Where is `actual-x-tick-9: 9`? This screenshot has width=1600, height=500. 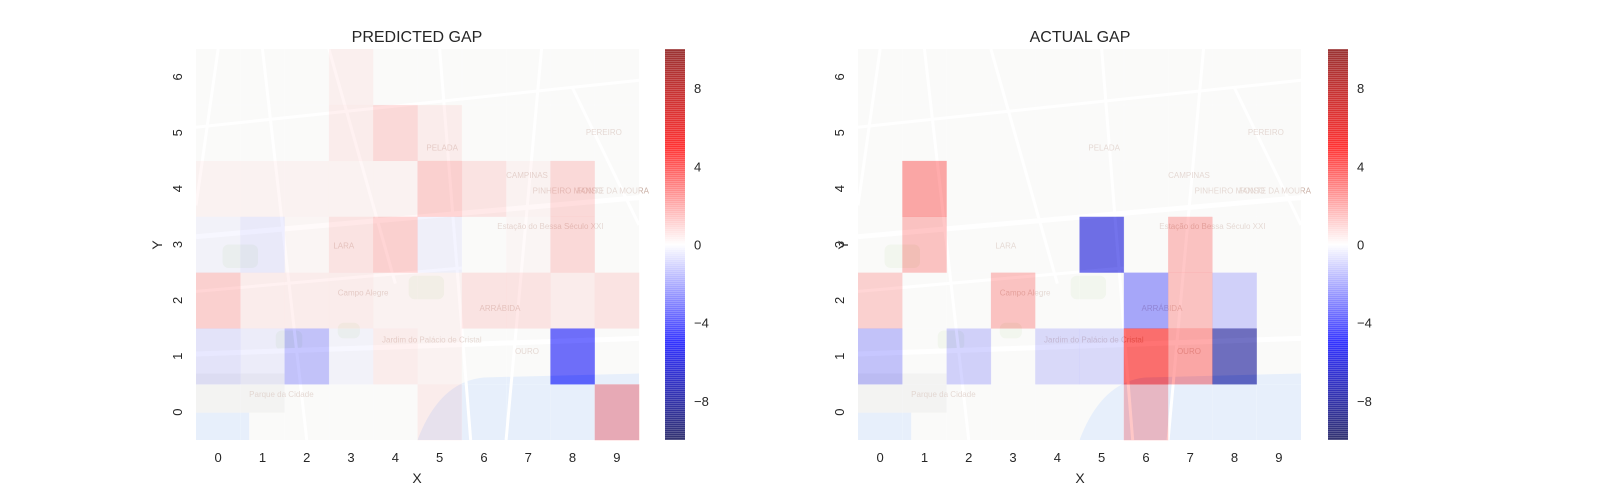
actual-x-tick-9: 9 is located at coordinates (1278, 457).